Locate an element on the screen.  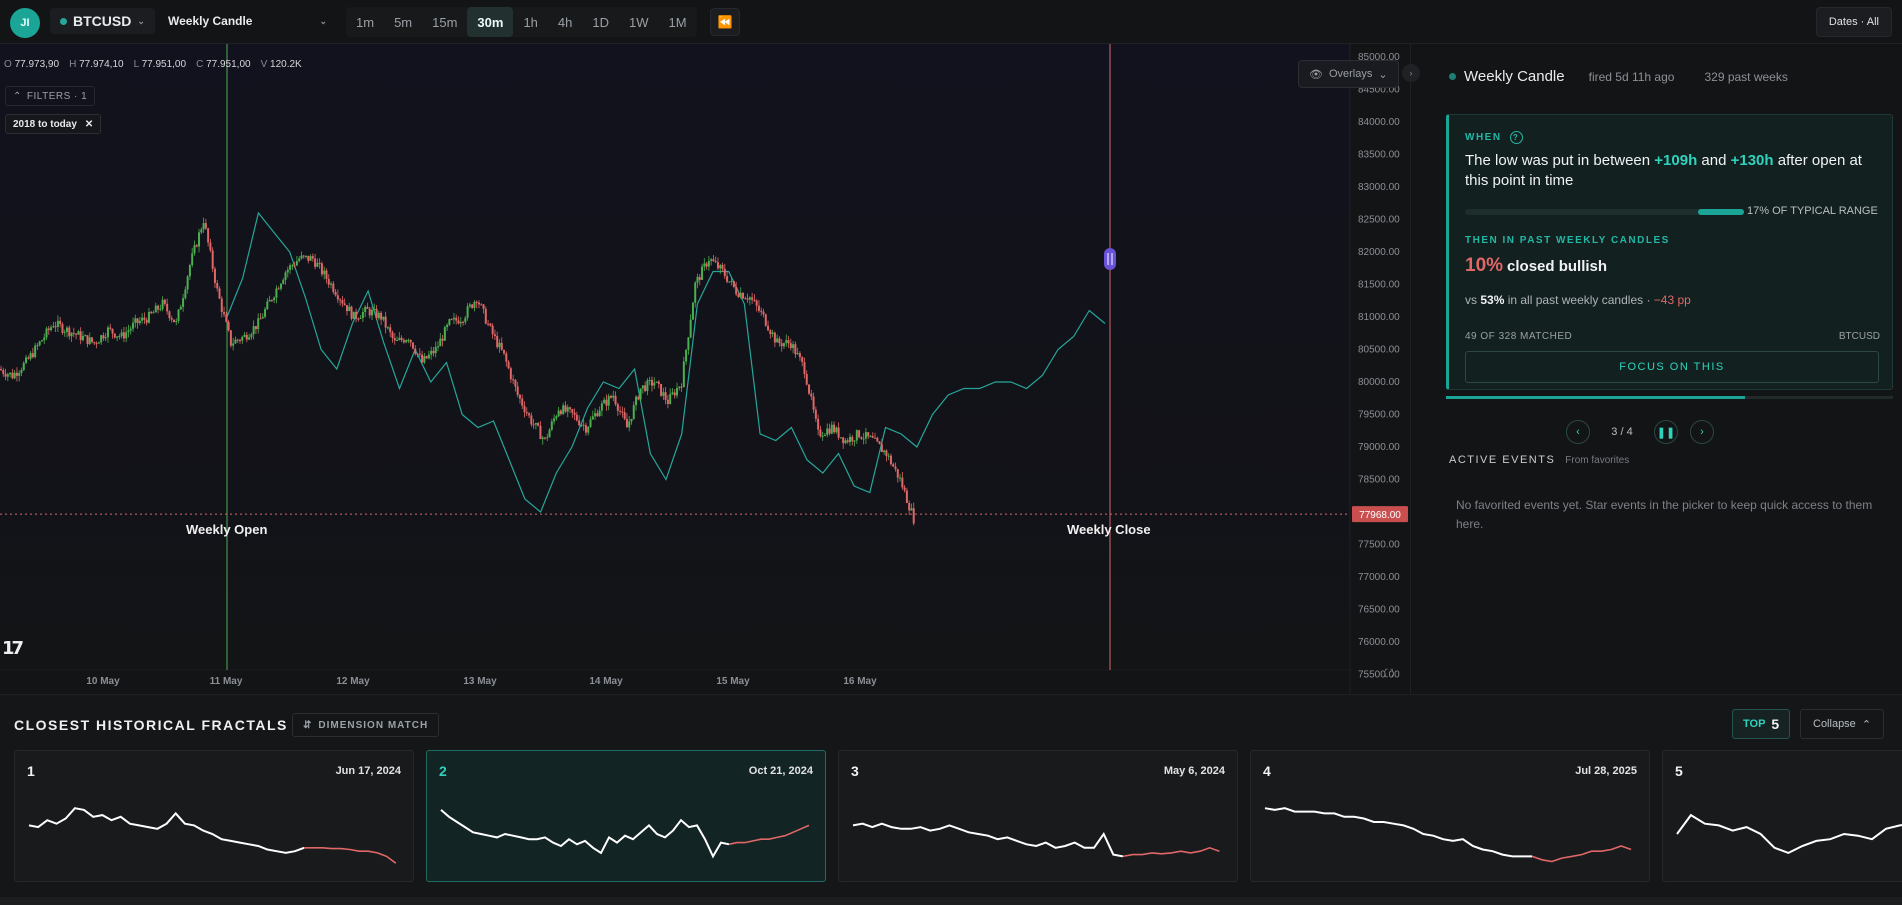
fractal-card: 5 is located at coordinates (1782, 816).